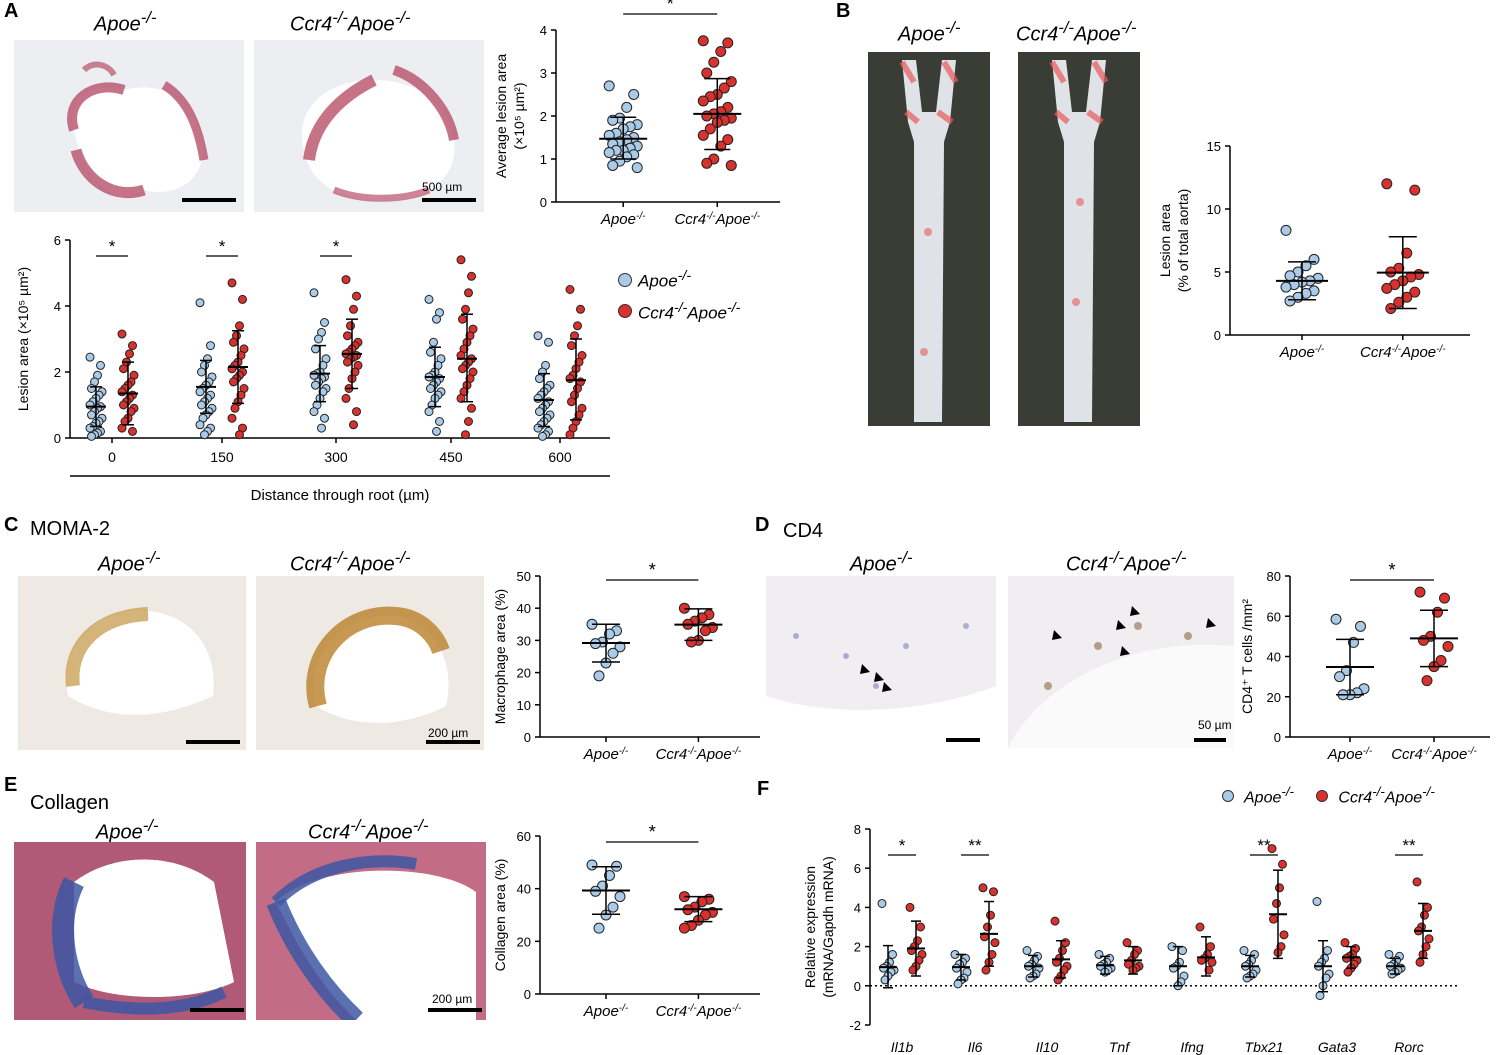 The image size is (1500, 1055). What do you see at coordinates (11, 11) in the screenshot?
I see `panel-label-a: A` at bounding box center [11, 11].